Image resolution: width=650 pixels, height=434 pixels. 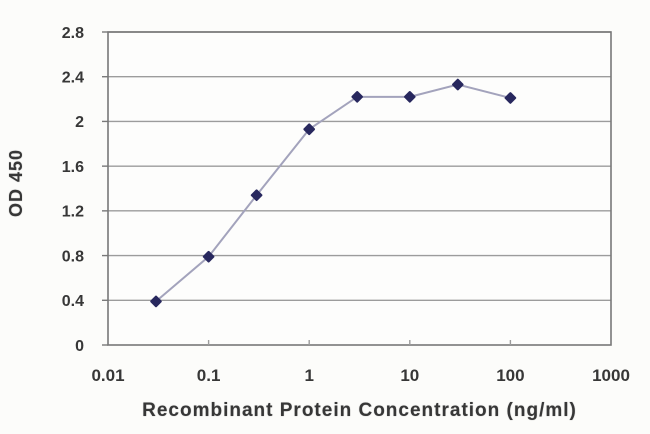 What do you see at coordinates (79, 122) in the screenshot?
I see `y-tick-label: 2` at bounding box center [79, 122].